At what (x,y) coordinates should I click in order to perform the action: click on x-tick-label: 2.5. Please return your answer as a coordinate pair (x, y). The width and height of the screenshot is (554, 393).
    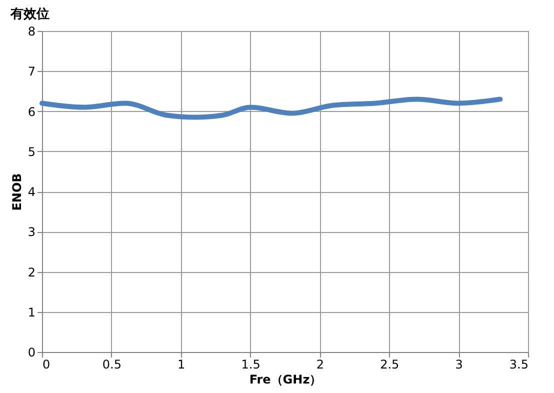
    Looking at the image, I should click on (390, 365).